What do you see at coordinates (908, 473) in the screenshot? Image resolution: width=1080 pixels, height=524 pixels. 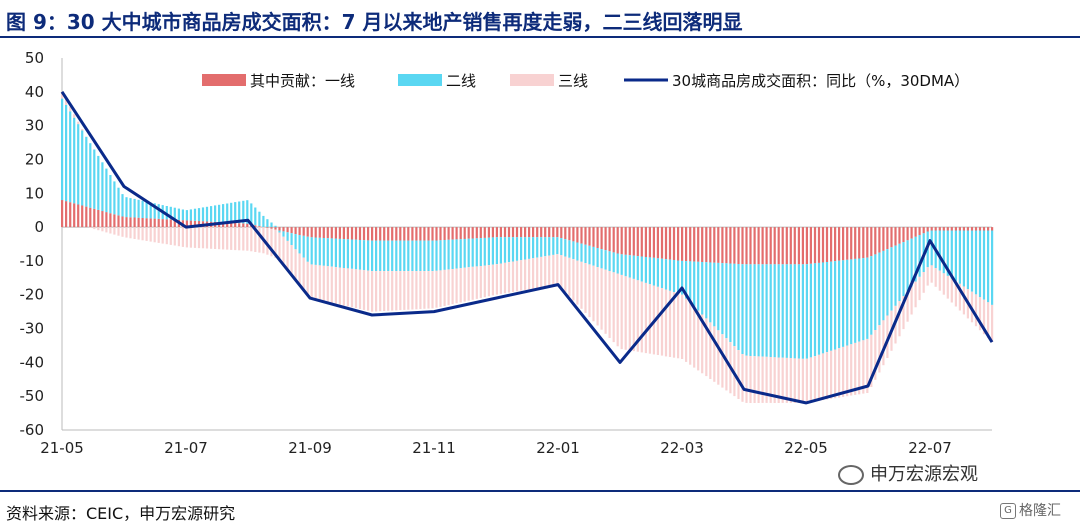 I see `watermark: 申万宏源宏观` at bounding box center [908, 473].